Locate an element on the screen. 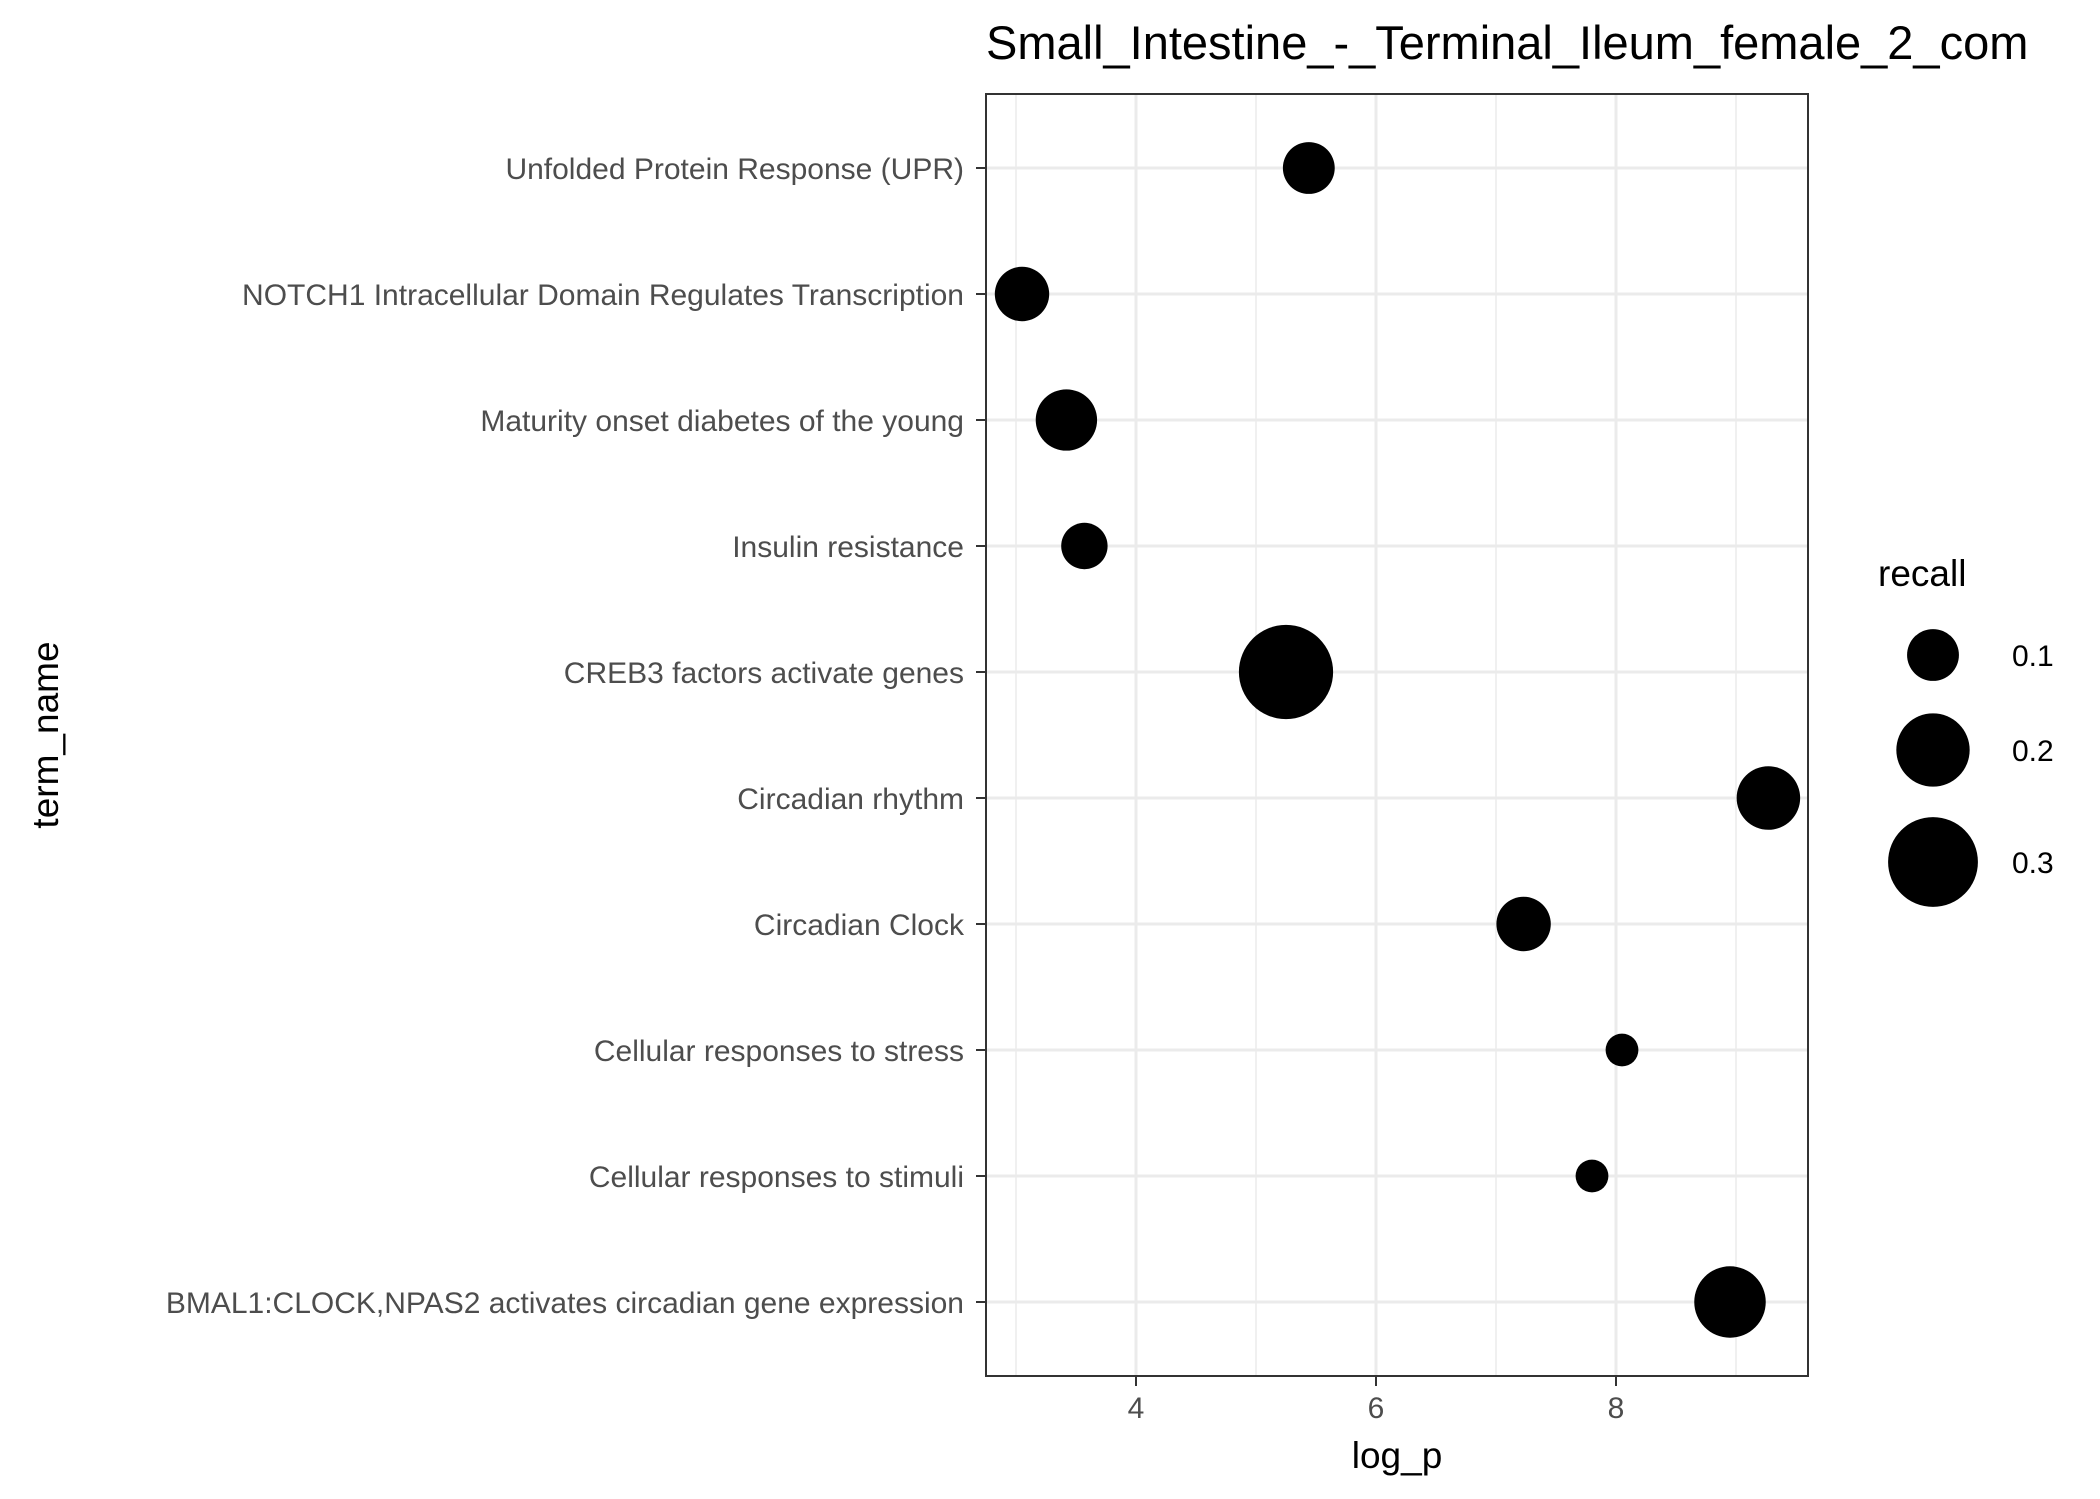 The width and height of the screenshot is (2100, 1499). x-tick-label: 6 is located at coordinates (1376, 1408).